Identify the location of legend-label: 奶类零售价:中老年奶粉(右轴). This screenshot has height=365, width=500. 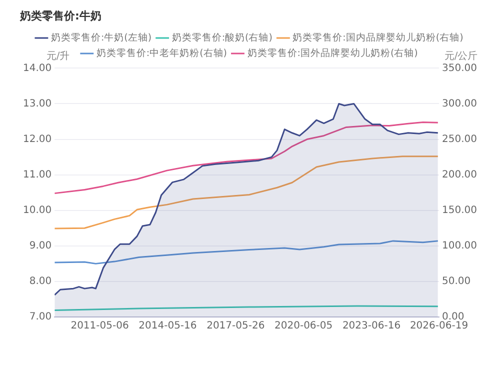
(162, 52).